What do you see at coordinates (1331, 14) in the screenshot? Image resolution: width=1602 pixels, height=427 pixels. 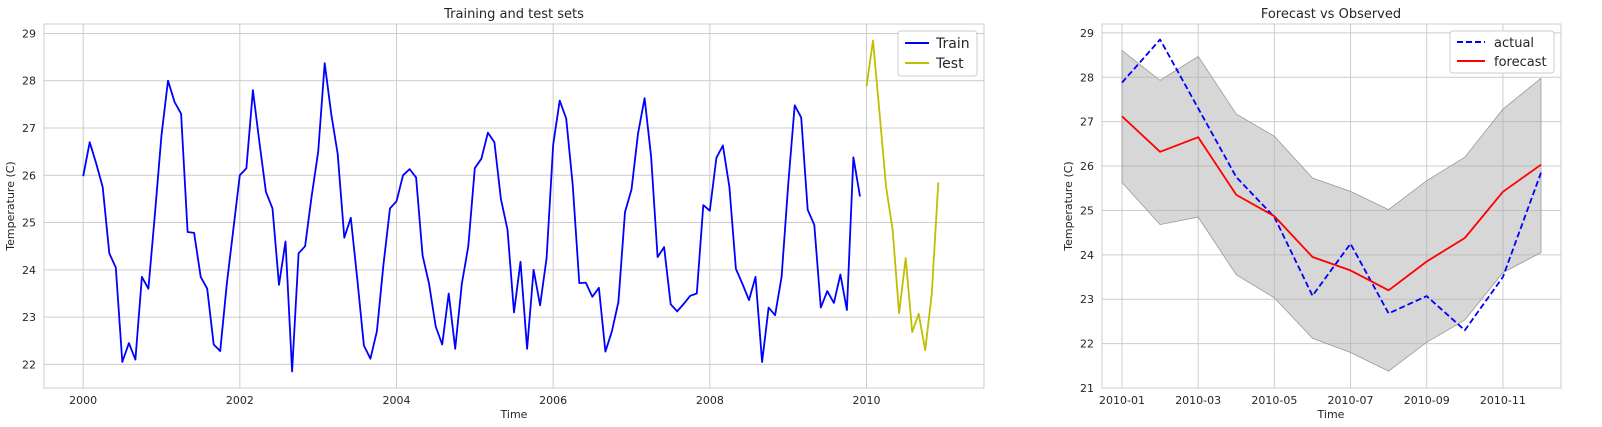 I see `chart-title-right: Forecast vs Observed` at bounding box center [1331, 14].